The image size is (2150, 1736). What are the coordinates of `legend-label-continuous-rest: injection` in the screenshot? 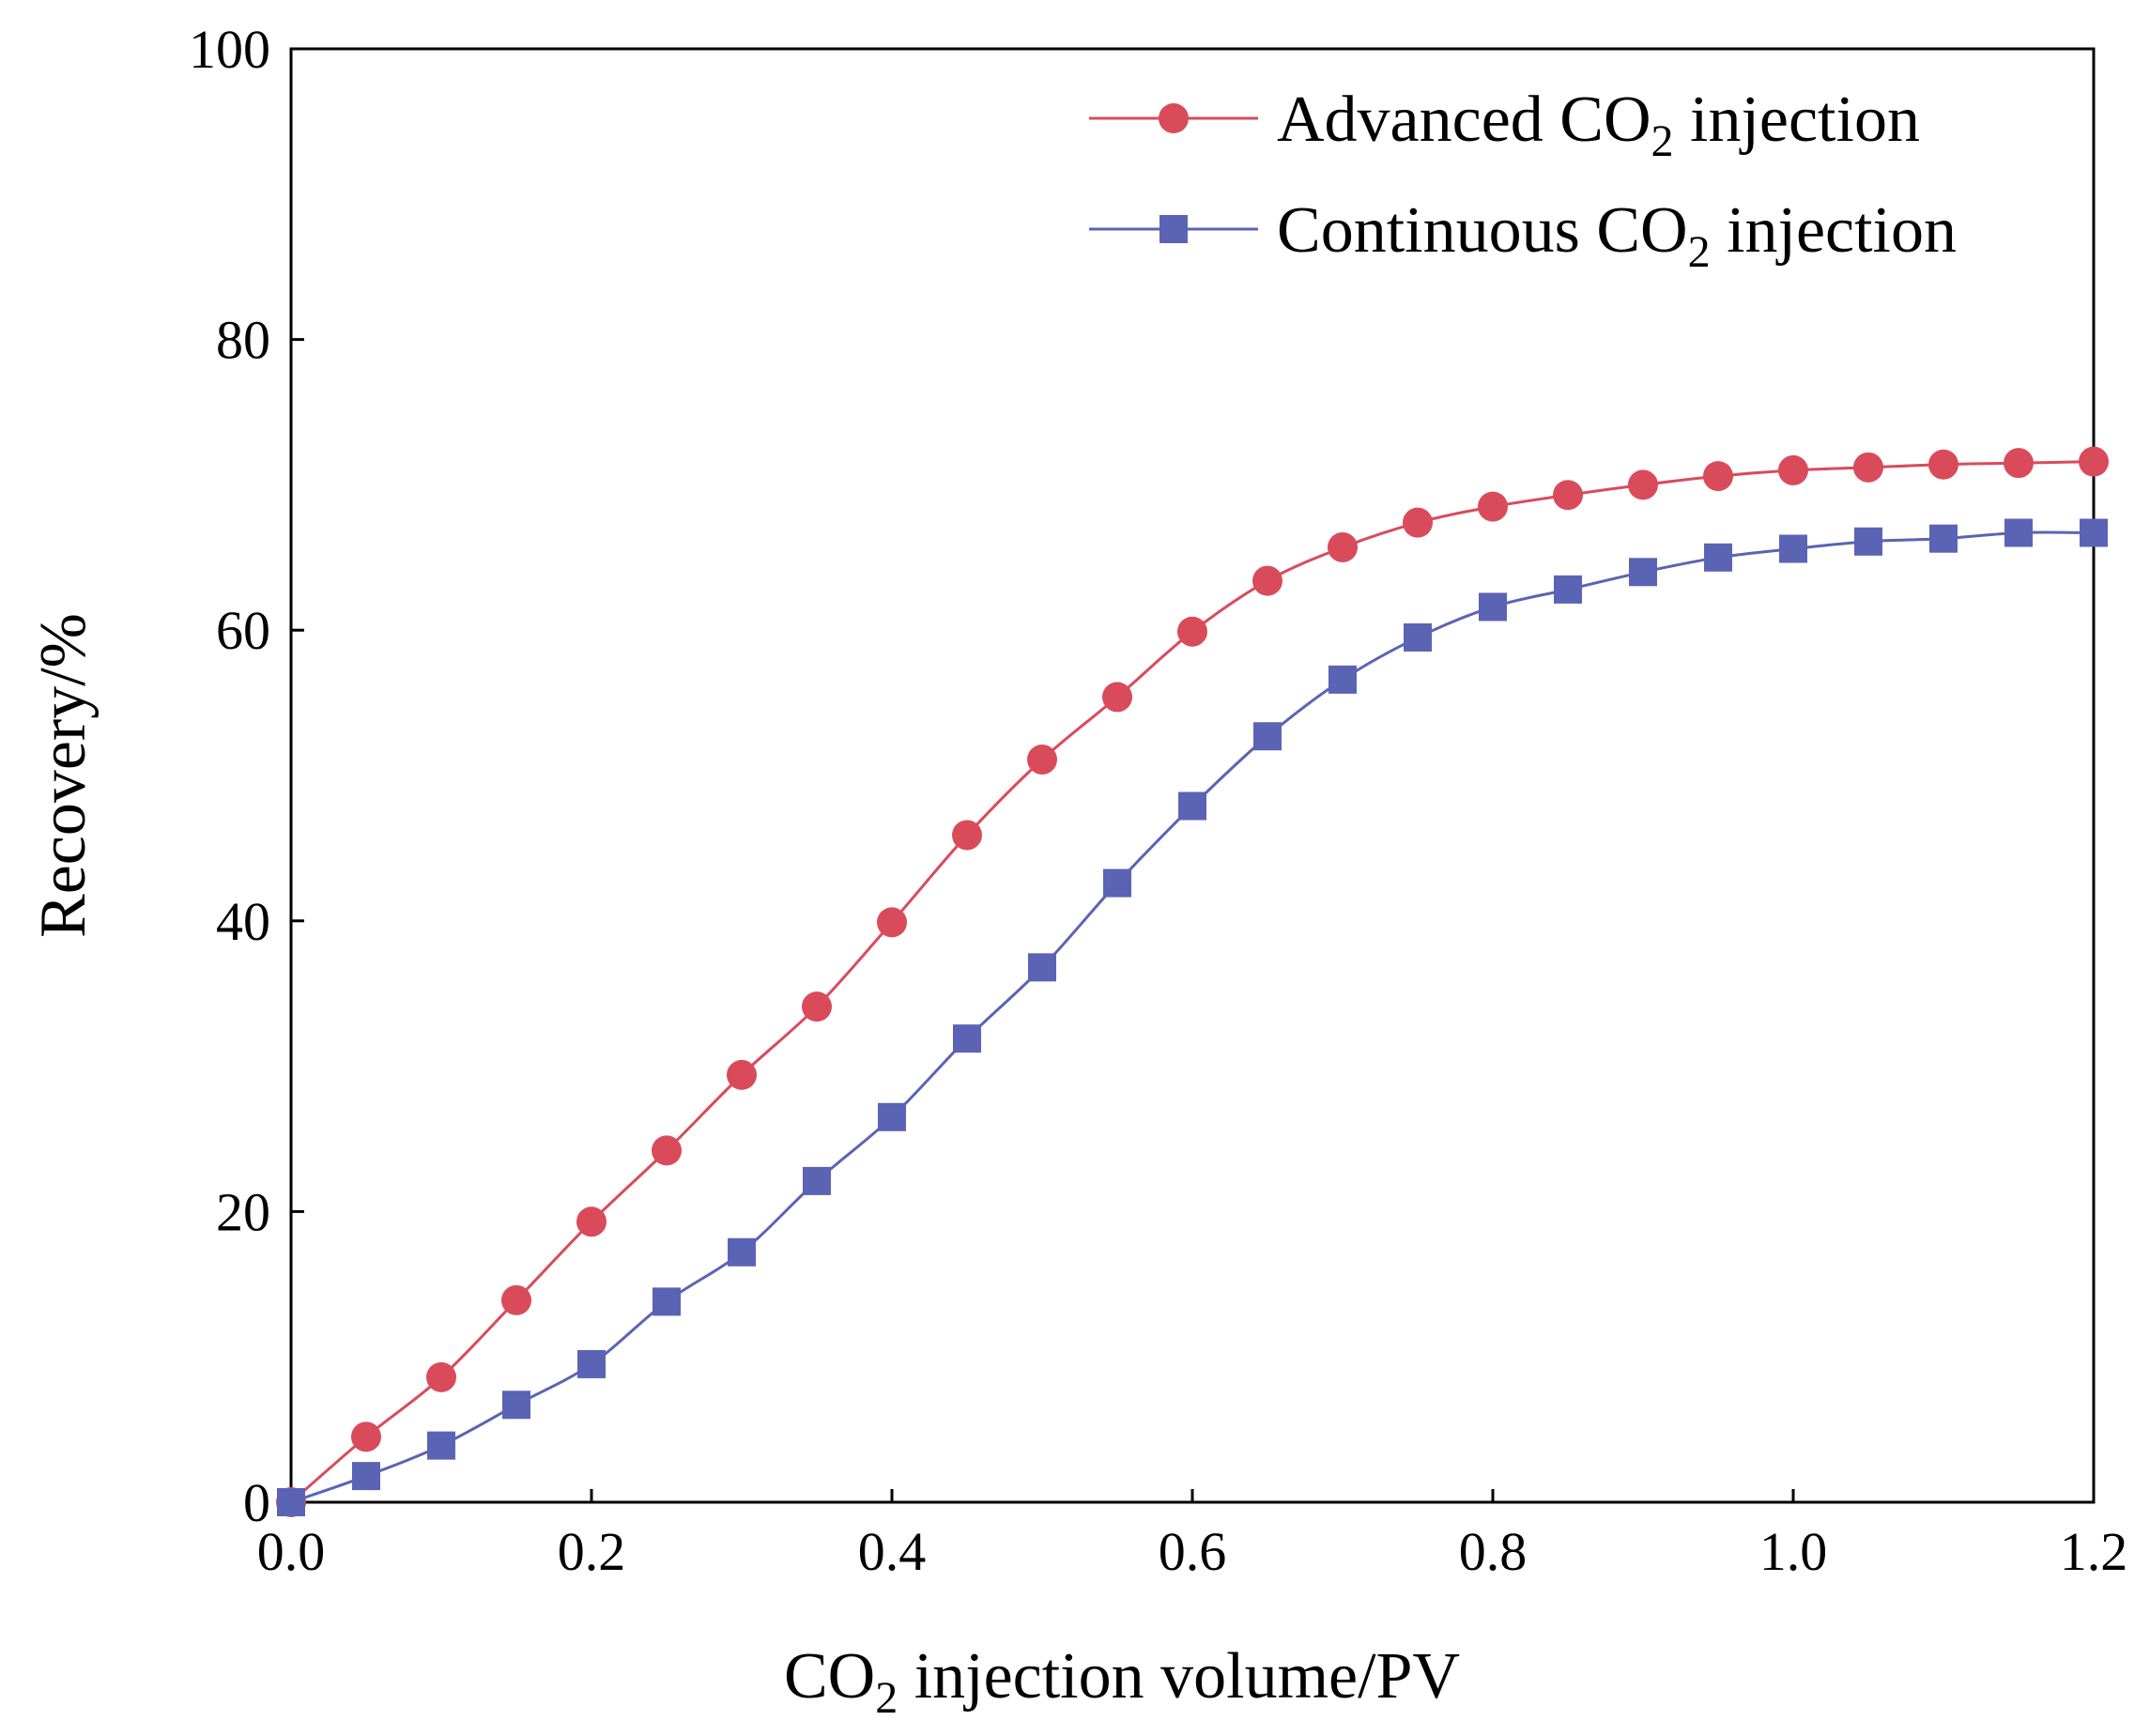 It's located at (1834, 230).